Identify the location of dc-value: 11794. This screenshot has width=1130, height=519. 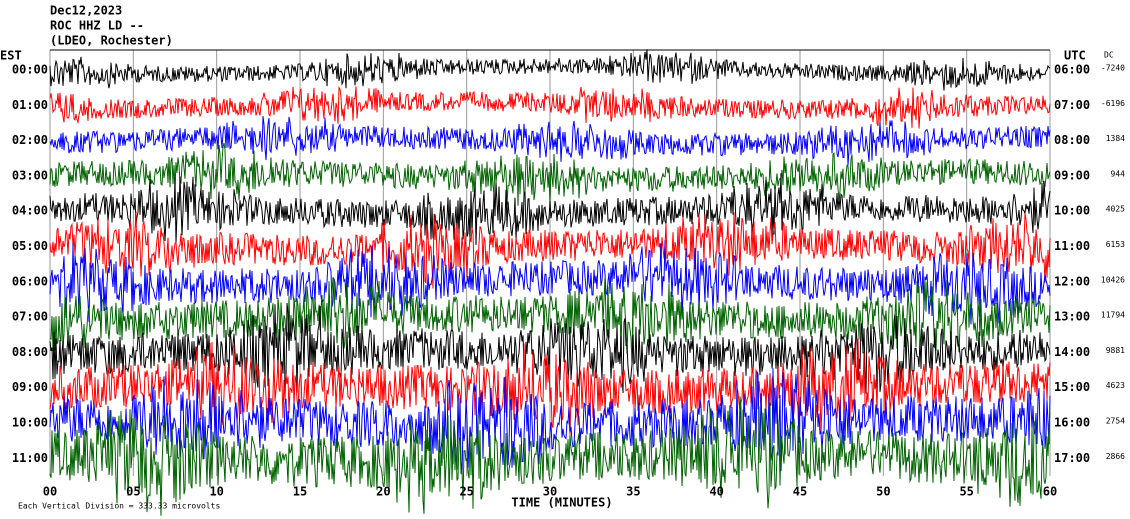
(1113, 315).